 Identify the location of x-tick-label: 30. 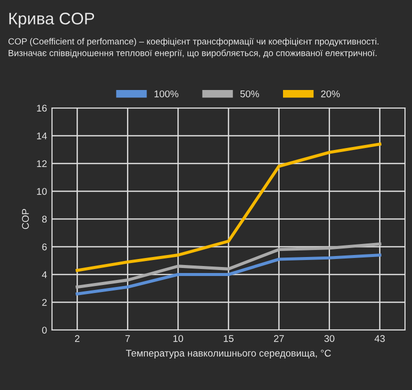
(329, 338).